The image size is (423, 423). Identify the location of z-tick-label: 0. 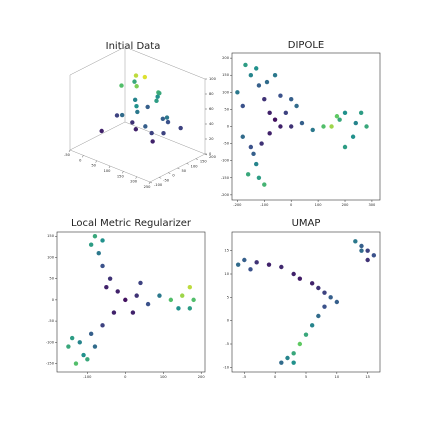
(210, 154).